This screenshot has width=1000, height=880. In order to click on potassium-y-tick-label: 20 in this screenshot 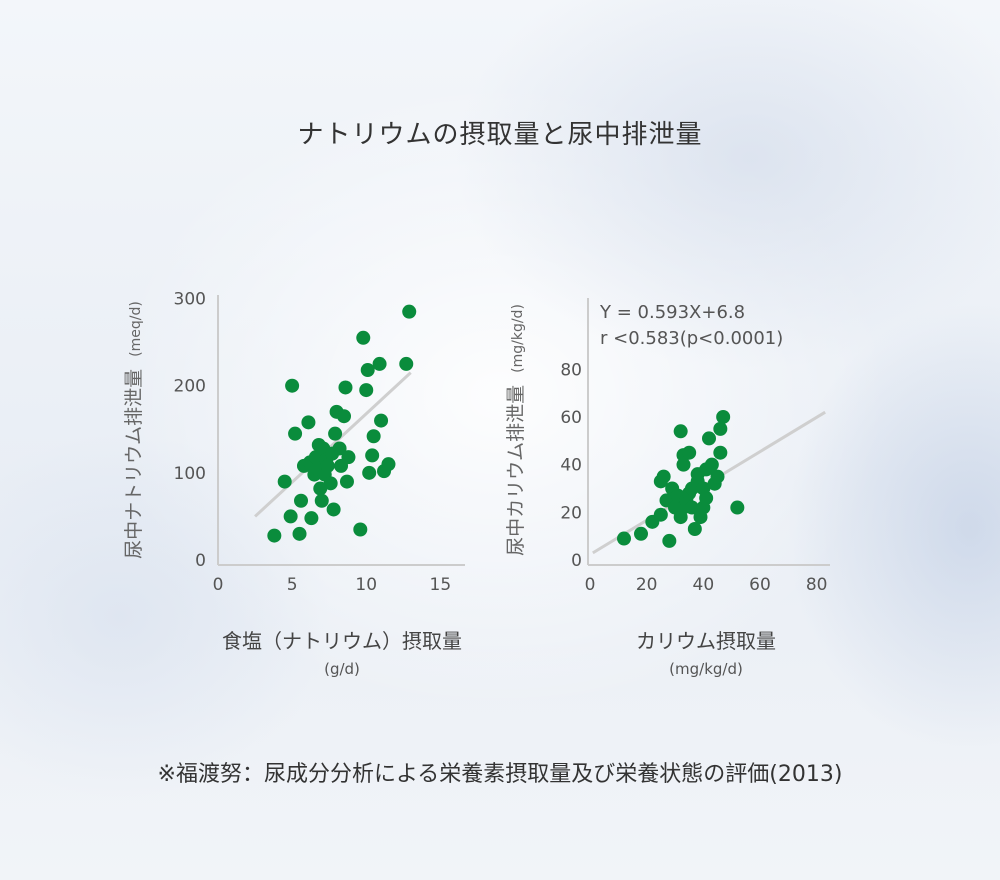, I will do `click(571, 513)`.